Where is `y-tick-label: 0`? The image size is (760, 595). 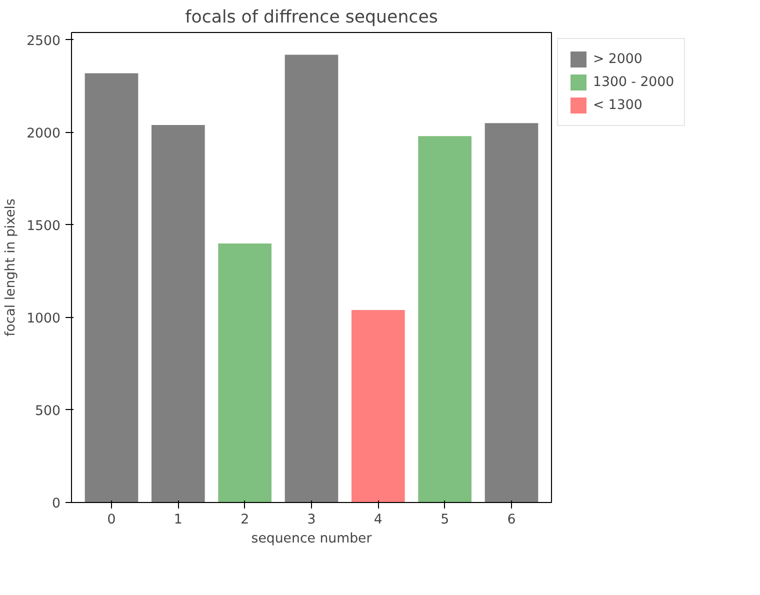 y-tick-label: 0 is located at coordinates (56, 504).